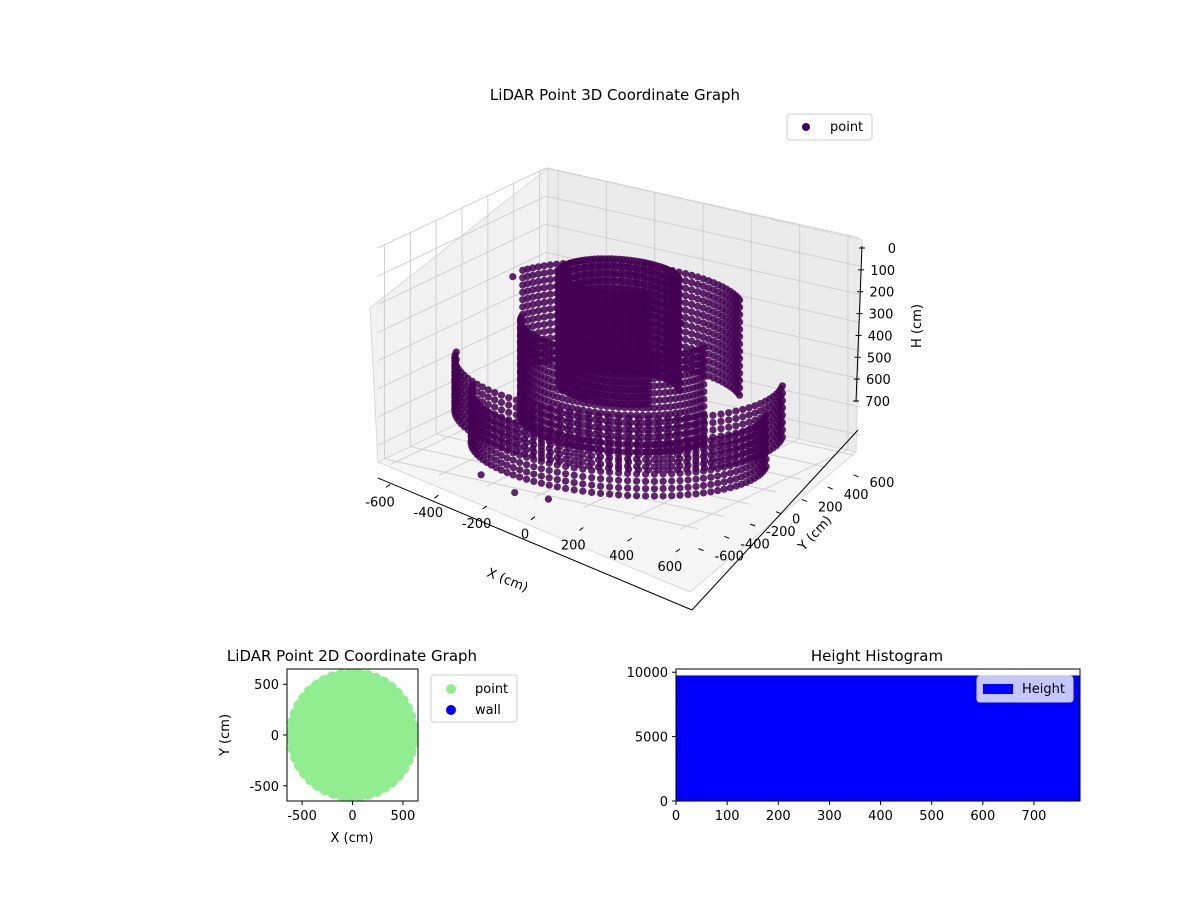  What do you see at coordinates (1034, 816) in the screenshot?
I see `x-tick-label-hist: 700` at bounding box center [1034, 816].